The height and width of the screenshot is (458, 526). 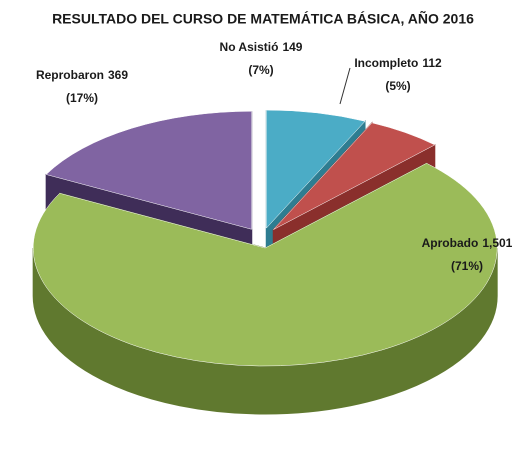 I want to click on category-name: Aprobado, so click(x=450, y=243).